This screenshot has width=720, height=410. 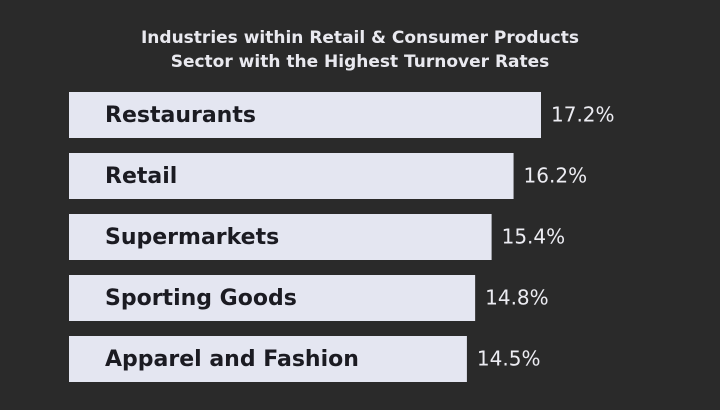 I want to click on value-label: 14.5%, so click(x=509, y=359).